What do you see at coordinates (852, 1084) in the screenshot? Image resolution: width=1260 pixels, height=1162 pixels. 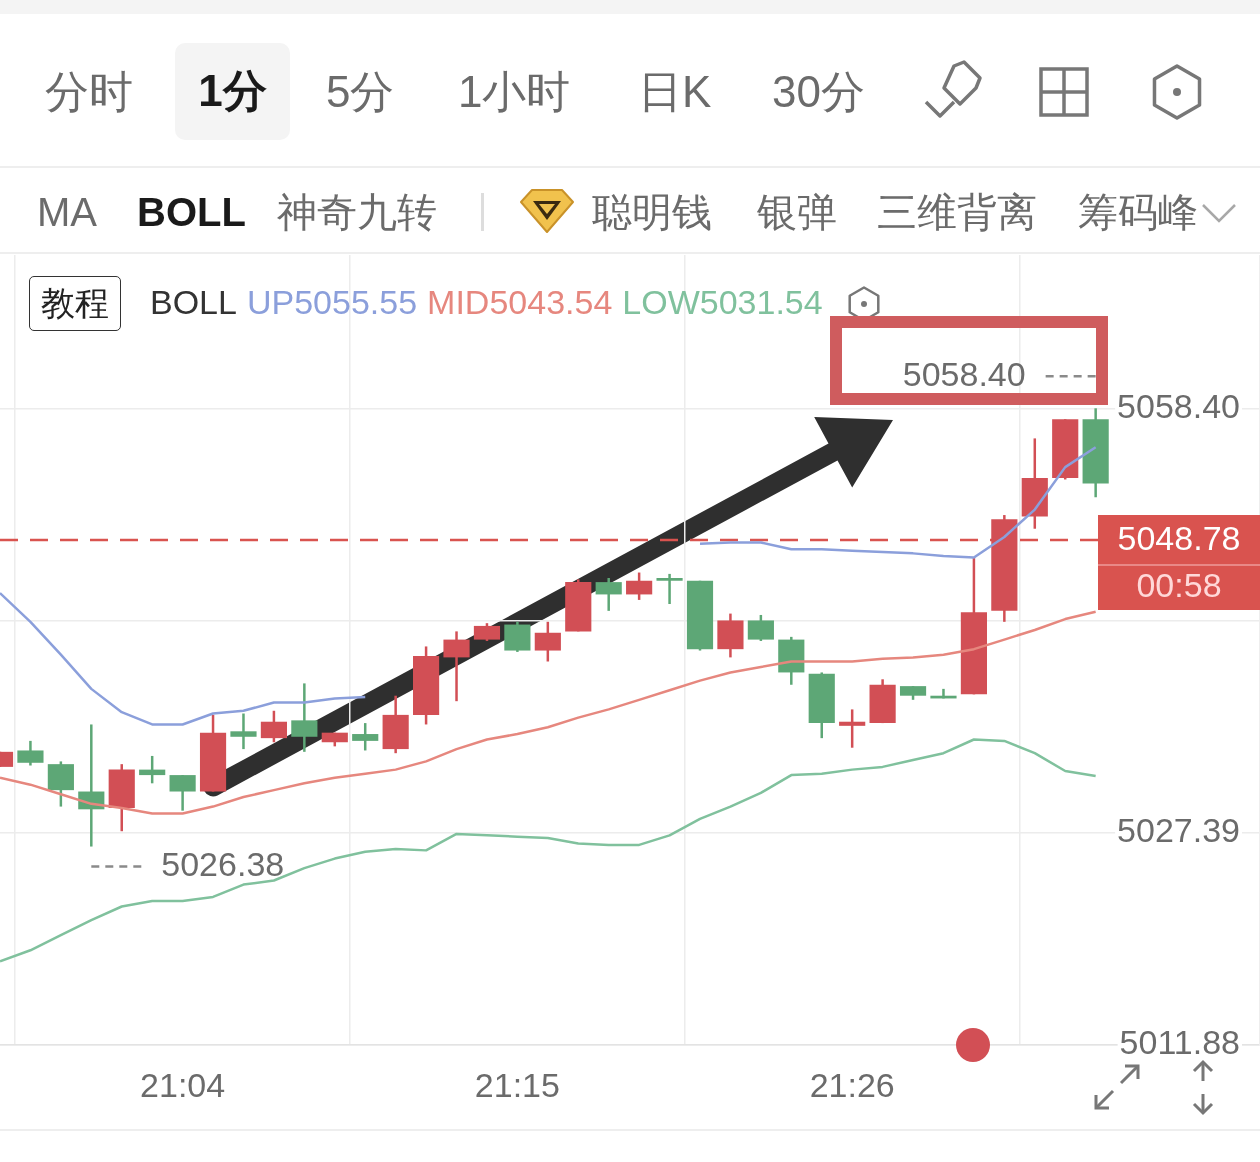 I see `x-tick-label: 21:26` at bounding box center [852, 1084].